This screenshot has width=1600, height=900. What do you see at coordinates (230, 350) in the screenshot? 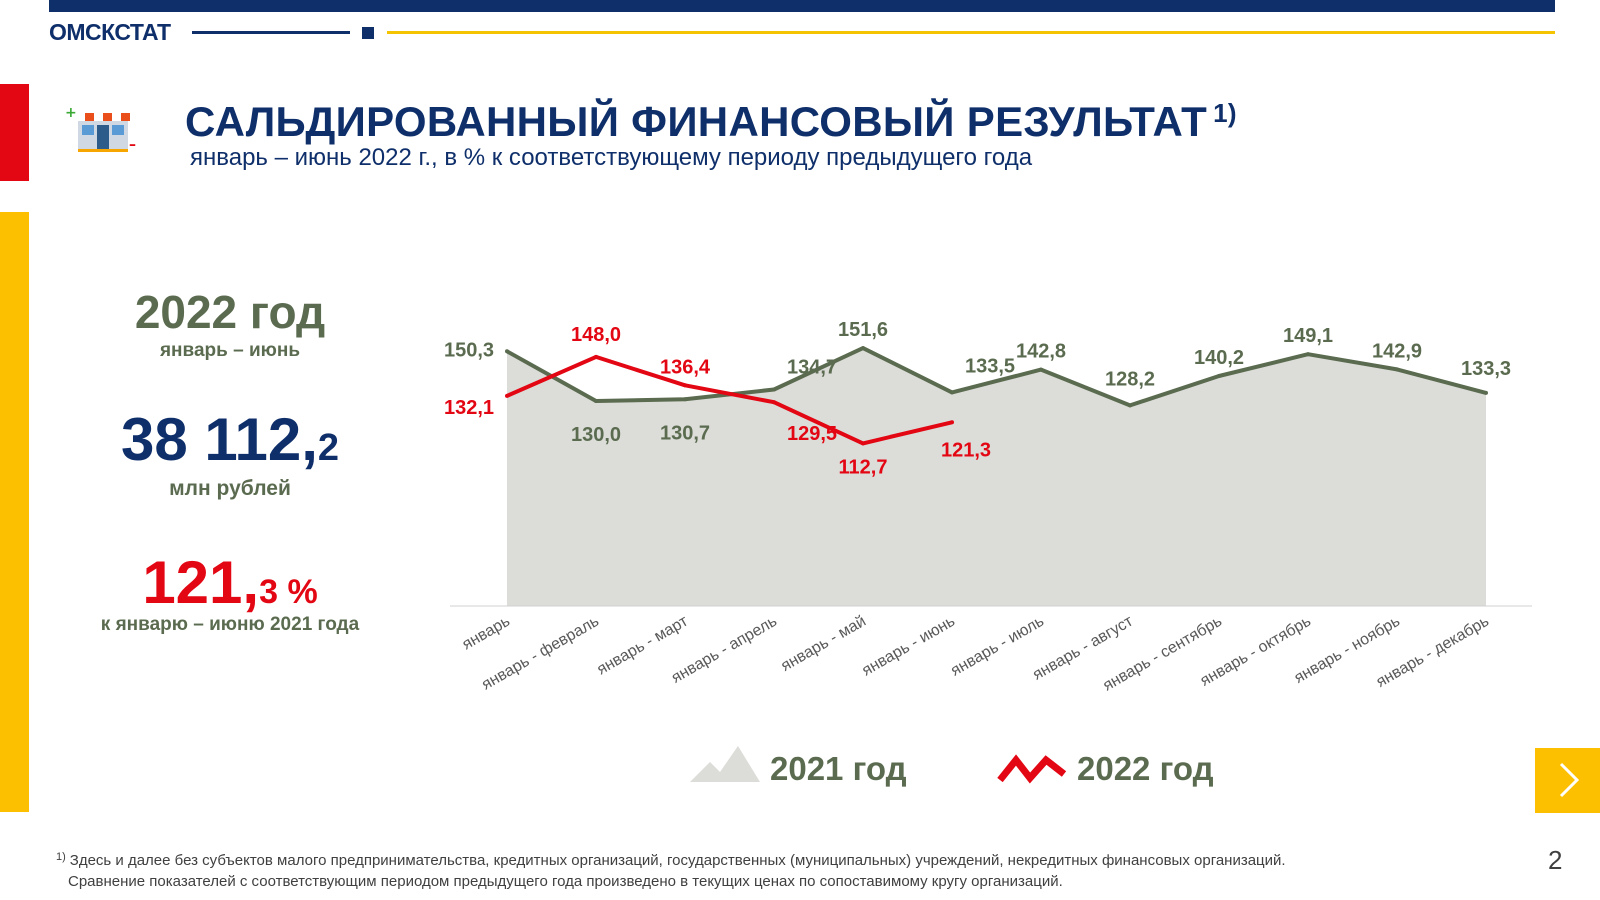
I see `kpi-period: январь – июнь` at bounding box center [230, 350].